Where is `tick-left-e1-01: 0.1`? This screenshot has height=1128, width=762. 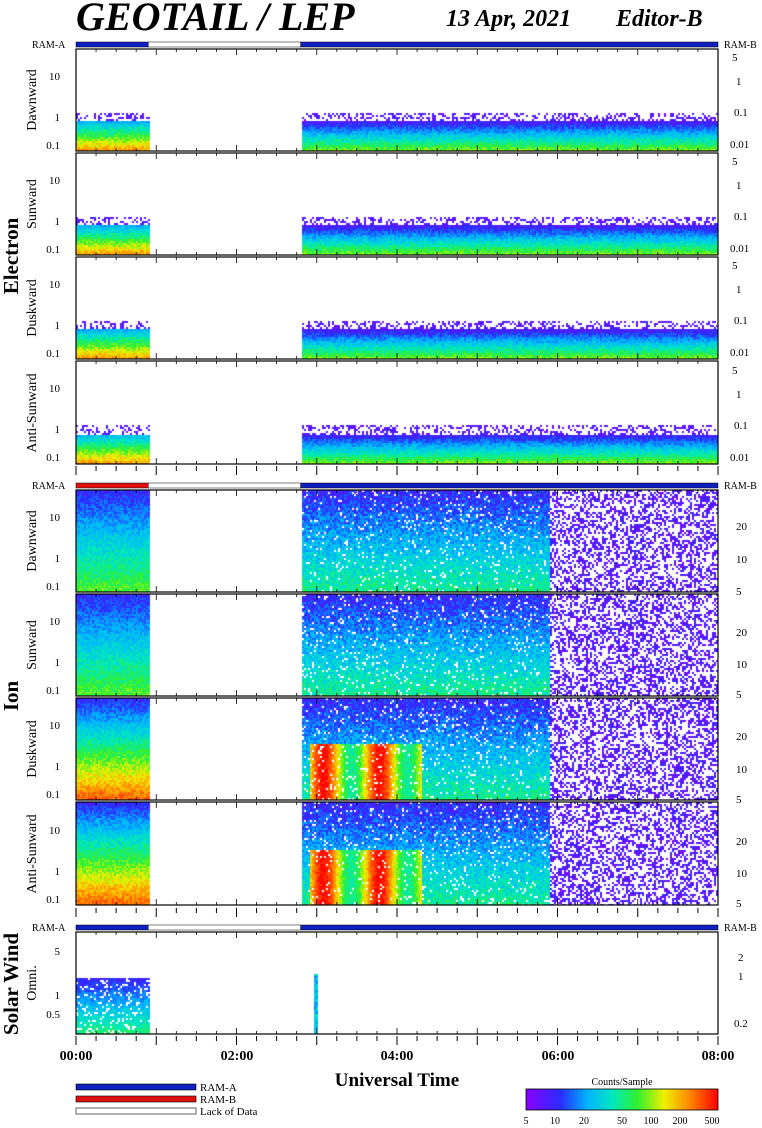 tick-left-e1-01: 0.1 is located at coordinates (53, 146).